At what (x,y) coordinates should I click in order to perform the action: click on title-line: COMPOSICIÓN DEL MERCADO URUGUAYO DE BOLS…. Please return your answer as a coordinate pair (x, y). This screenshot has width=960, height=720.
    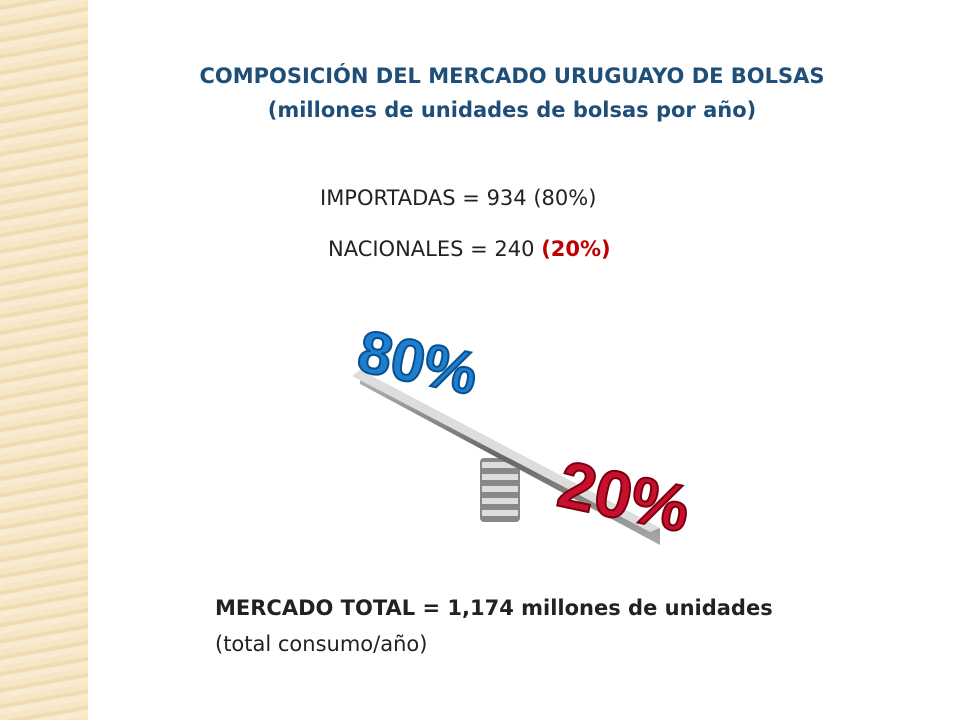
    Looking at the image, I should click on (512, 76).